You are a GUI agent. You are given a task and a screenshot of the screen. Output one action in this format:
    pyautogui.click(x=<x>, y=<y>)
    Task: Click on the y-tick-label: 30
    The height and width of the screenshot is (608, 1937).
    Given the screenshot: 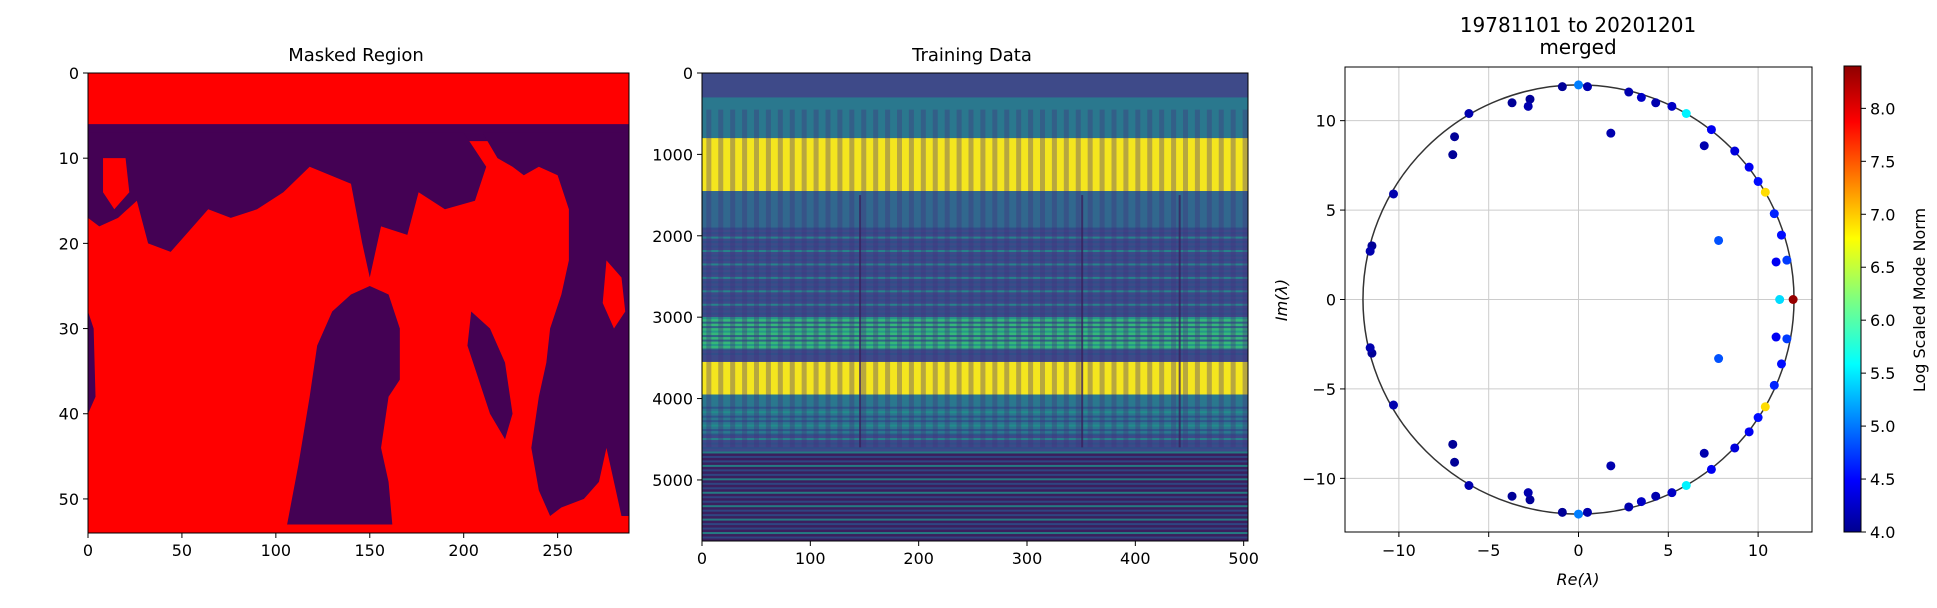 What is the action you would take?
    pyautogui.click(x=69, y=329)
    